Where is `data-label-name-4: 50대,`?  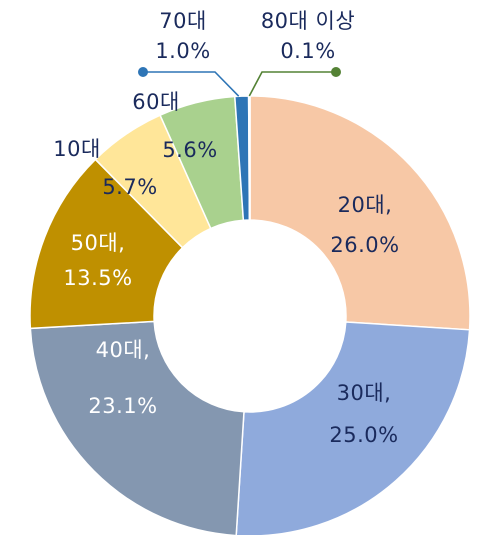
data-label-name-4: 50대, is located at coordinates (98, 243).